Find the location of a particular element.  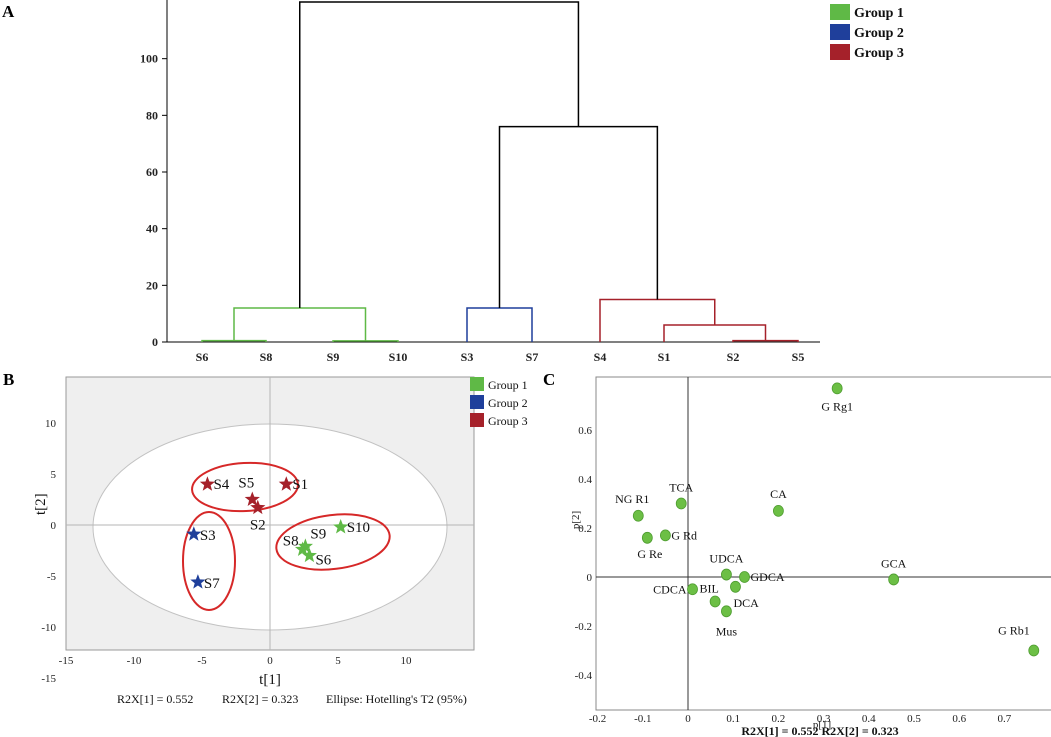

score-point-label: S1 is located at coordinates (300, 485).